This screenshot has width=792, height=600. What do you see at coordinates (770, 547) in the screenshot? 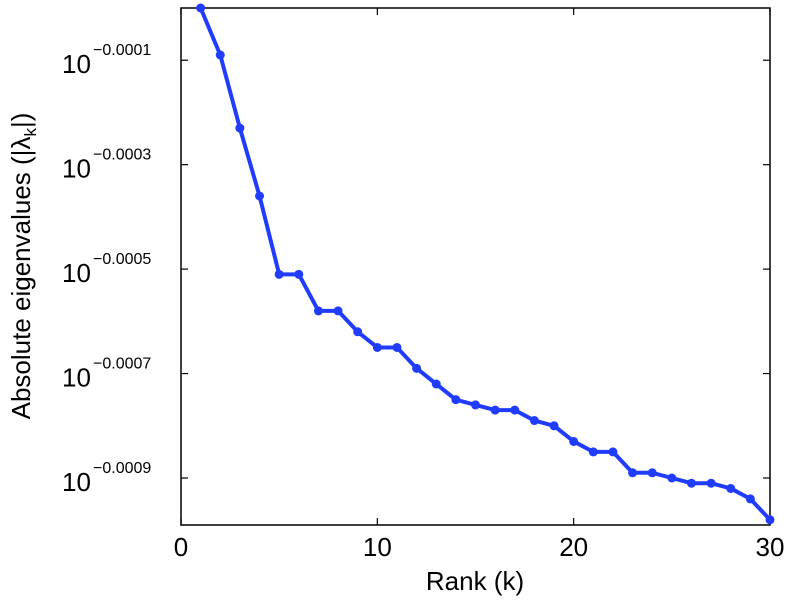
I see `x-tick-label: 30` at bounding box center [770, 547].